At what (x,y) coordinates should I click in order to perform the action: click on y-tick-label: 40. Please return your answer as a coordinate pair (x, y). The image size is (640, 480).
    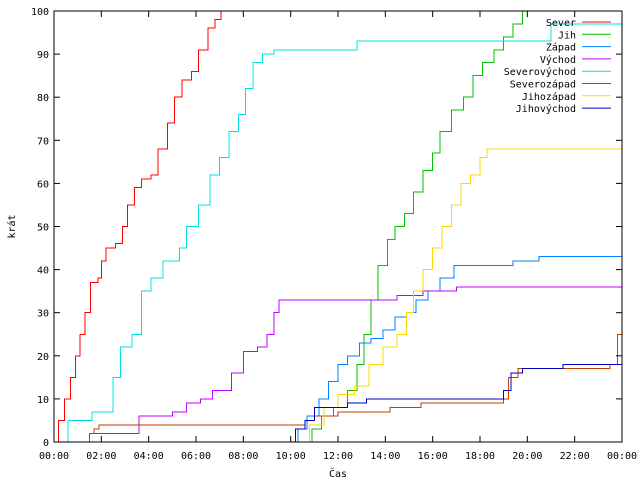
    Looking at the image, I should click on (43, 271).